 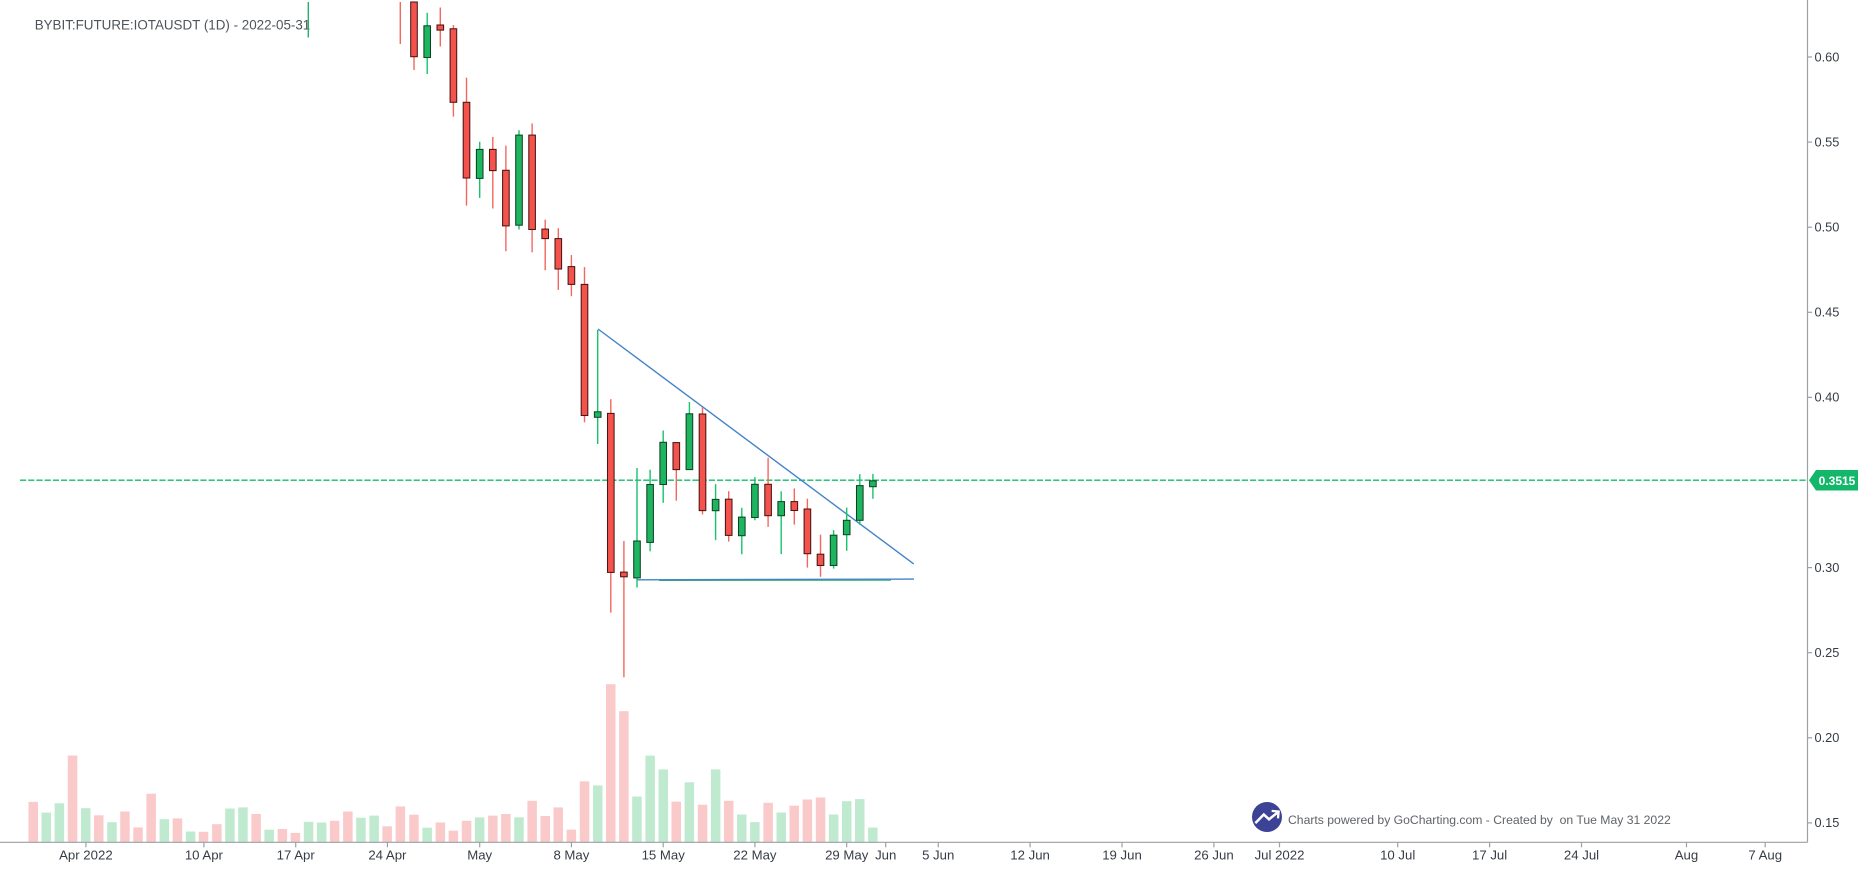 I want to click on svg-text: 10 Apr, so click(x=204, y=855).